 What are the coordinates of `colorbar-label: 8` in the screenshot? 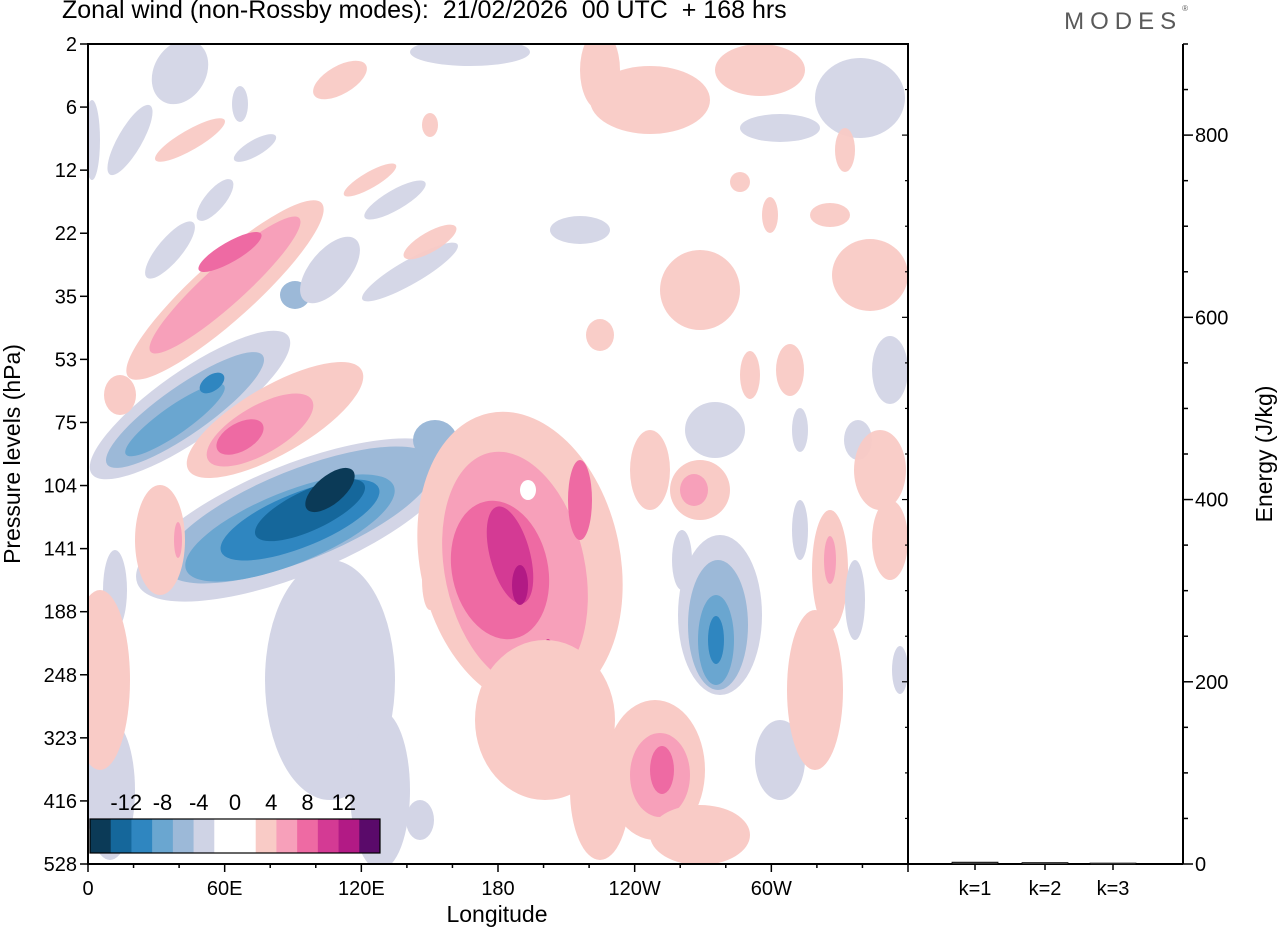 It's located at (307, 802).